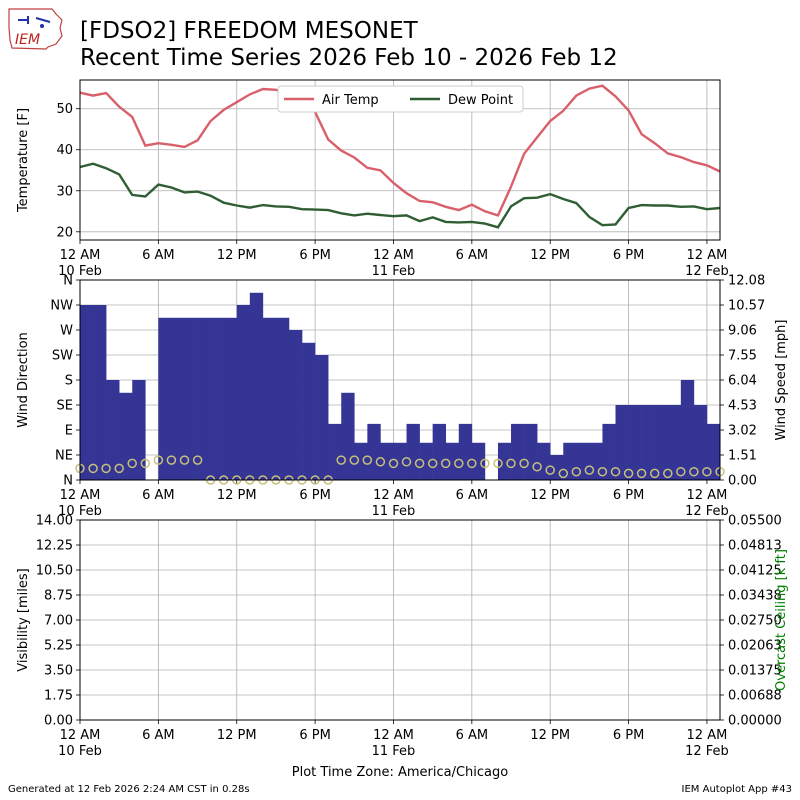  I want to click on y-tick-label: E, so click(69, 431).